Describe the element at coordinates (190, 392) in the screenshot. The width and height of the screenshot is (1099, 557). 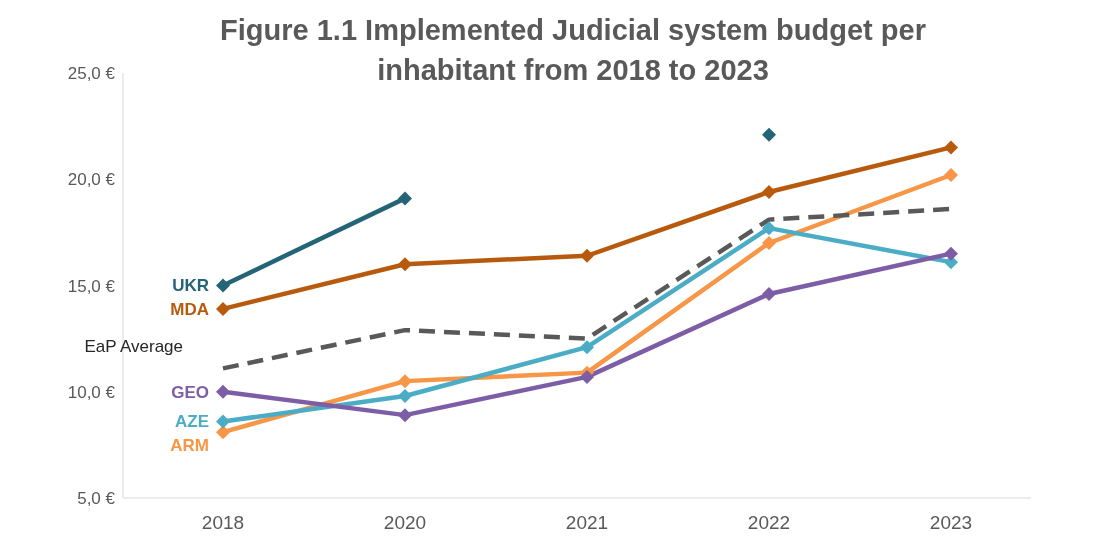
I see `series-label: GEO` at that location.